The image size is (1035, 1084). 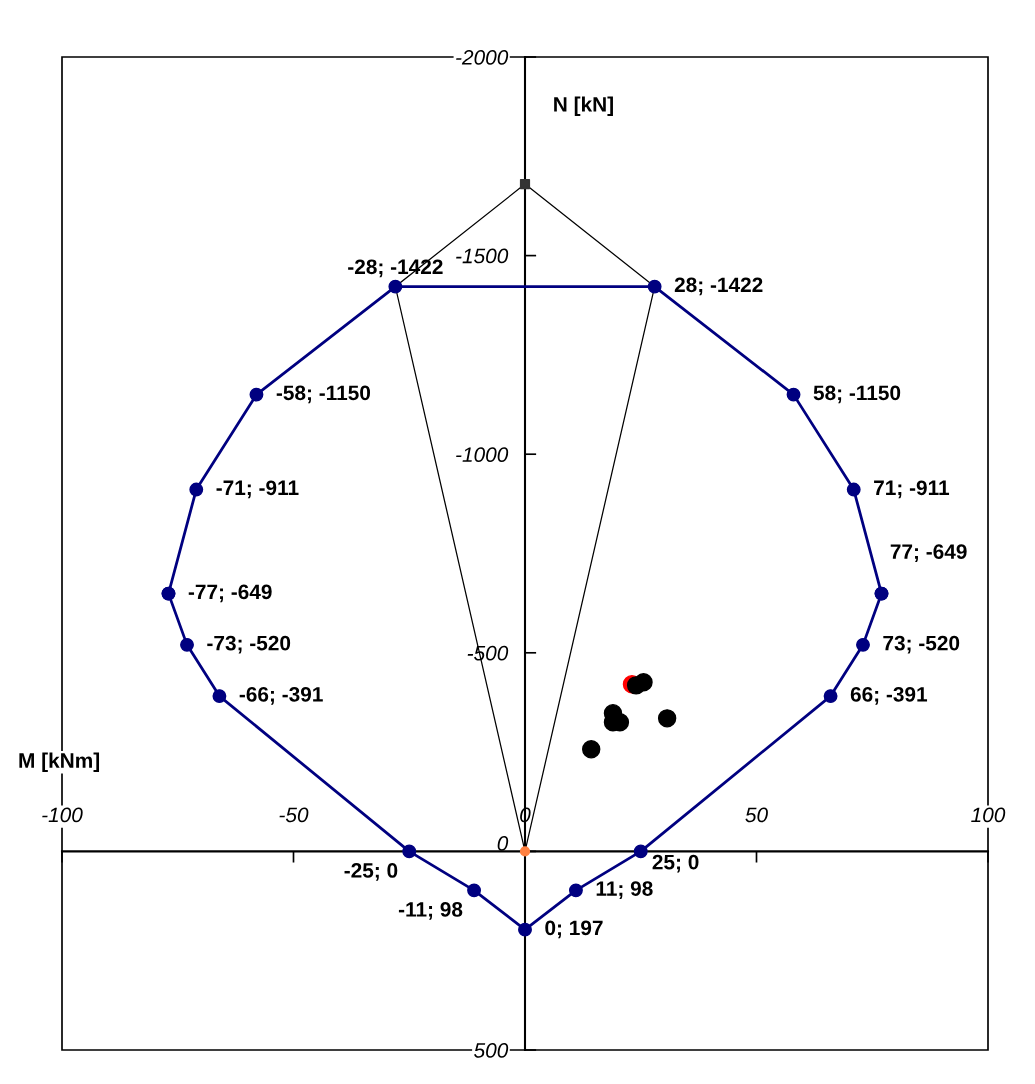 I want to click on x-tick-label: 50, so click(x=756, y=815).